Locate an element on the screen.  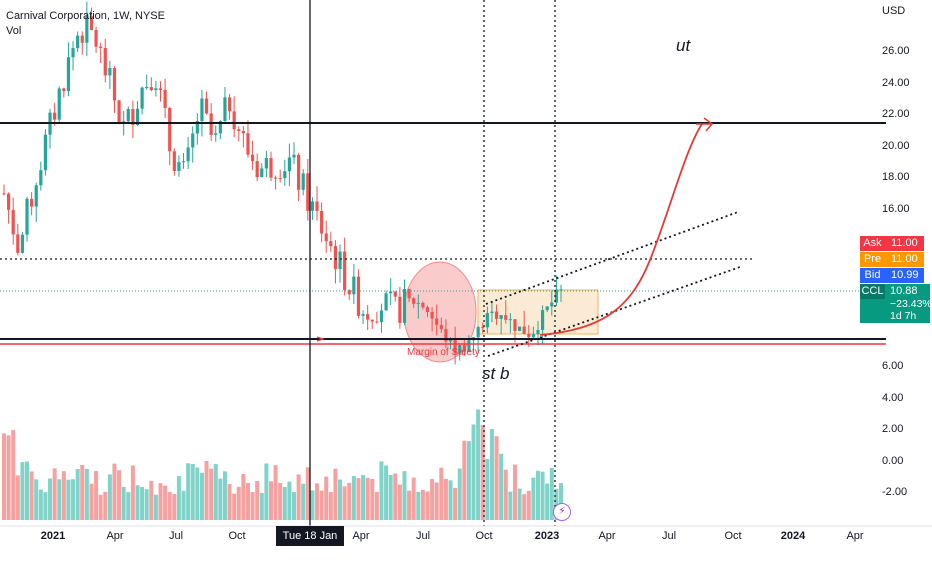
symbol-title: Carnival Corporation, 1W, NYSE is located at coordinates (85, 16).